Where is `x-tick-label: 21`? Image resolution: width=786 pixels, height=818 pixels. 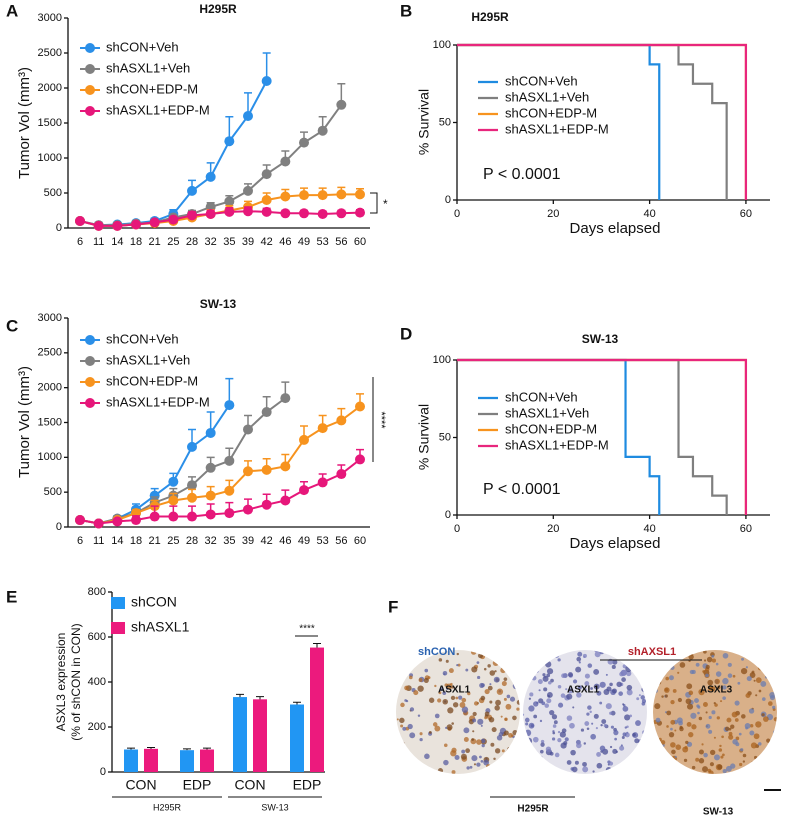
x-tick-label: 21 is located at coordinates (155, 242).